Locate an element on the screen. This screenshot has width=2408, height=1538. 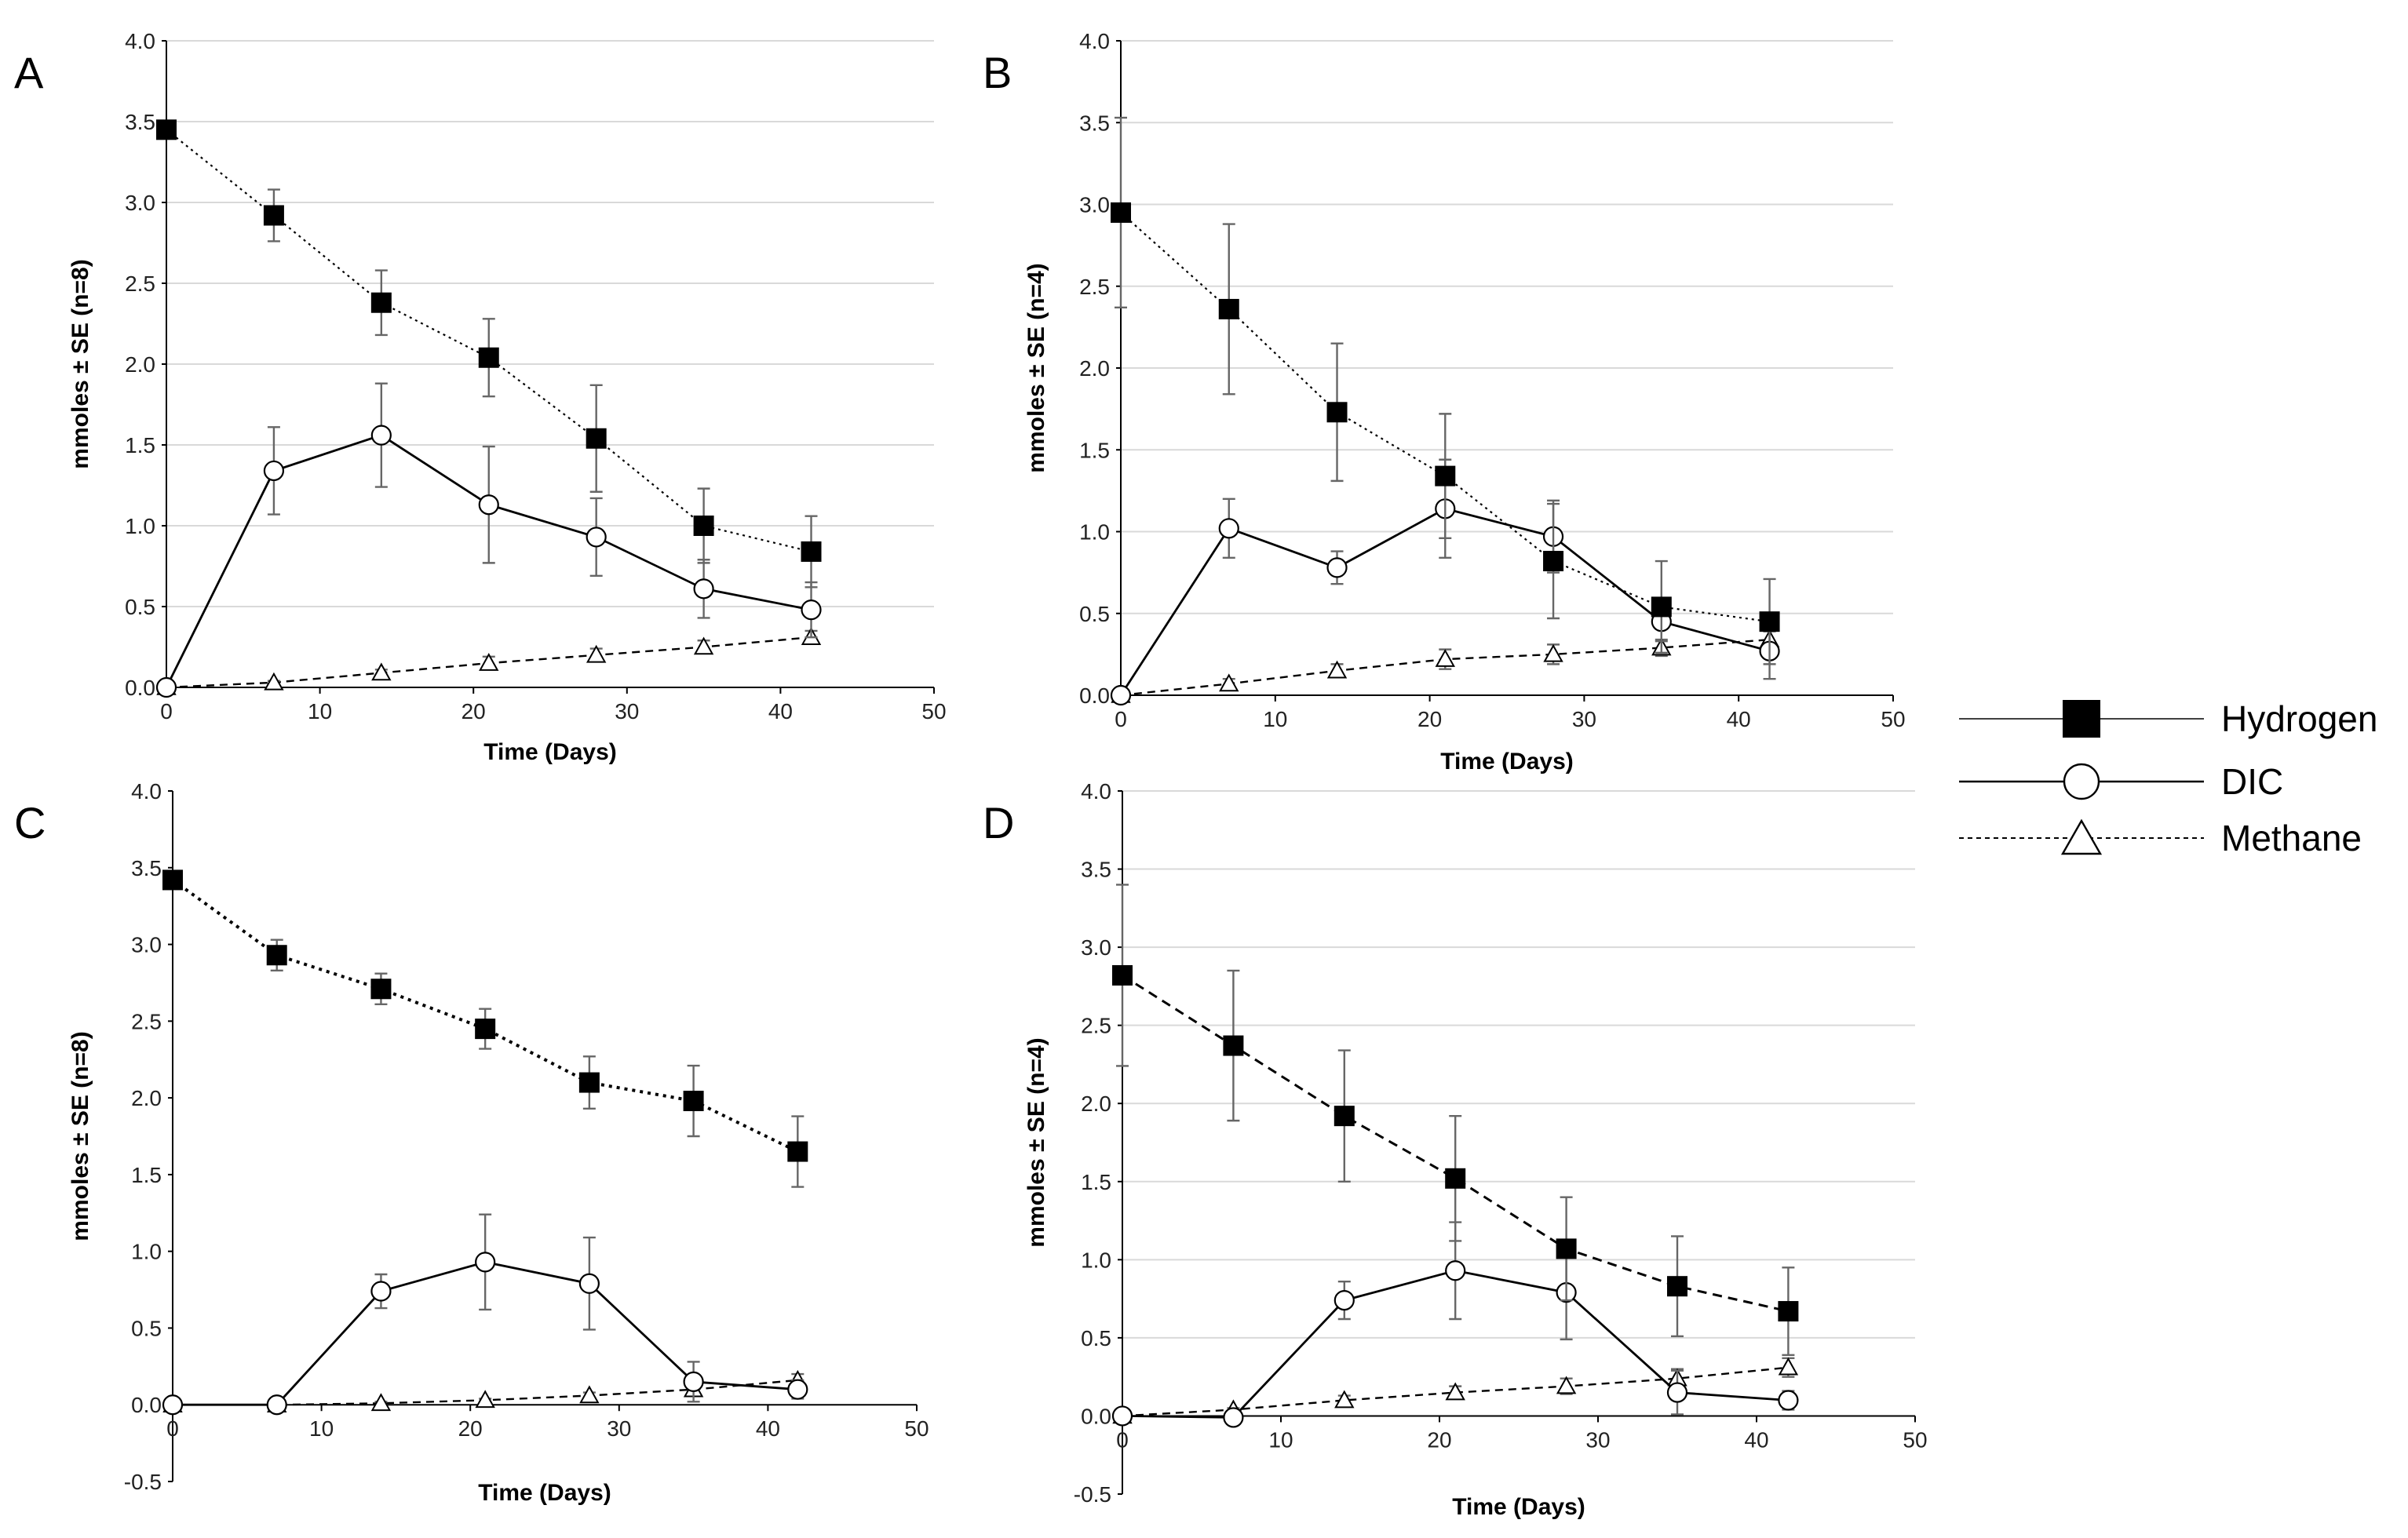
legend-marker is located at coordinates (2081, 836).